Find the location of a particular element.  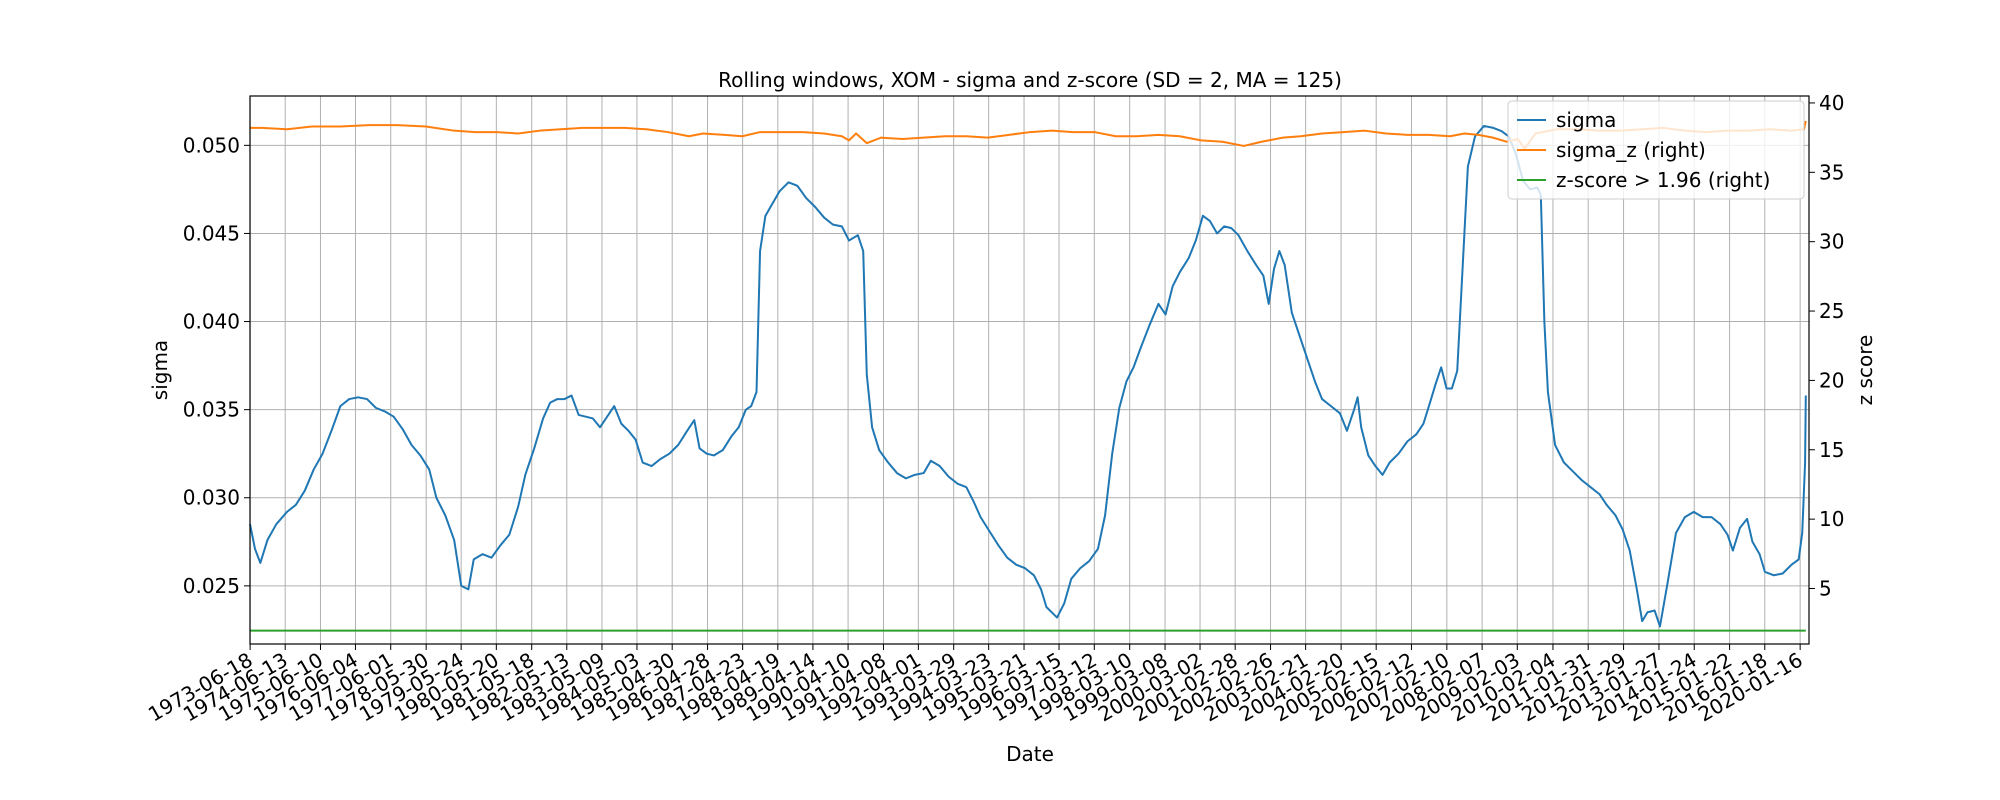

right-y-axis-label: z score is located at coordinates (1865, 370).